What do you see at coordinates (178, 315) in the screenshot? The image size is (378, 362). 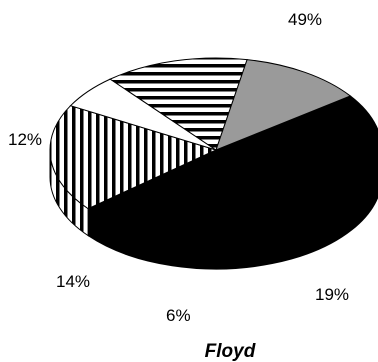 I see `data-label-6: 6%` at bounding box center [178, 315].